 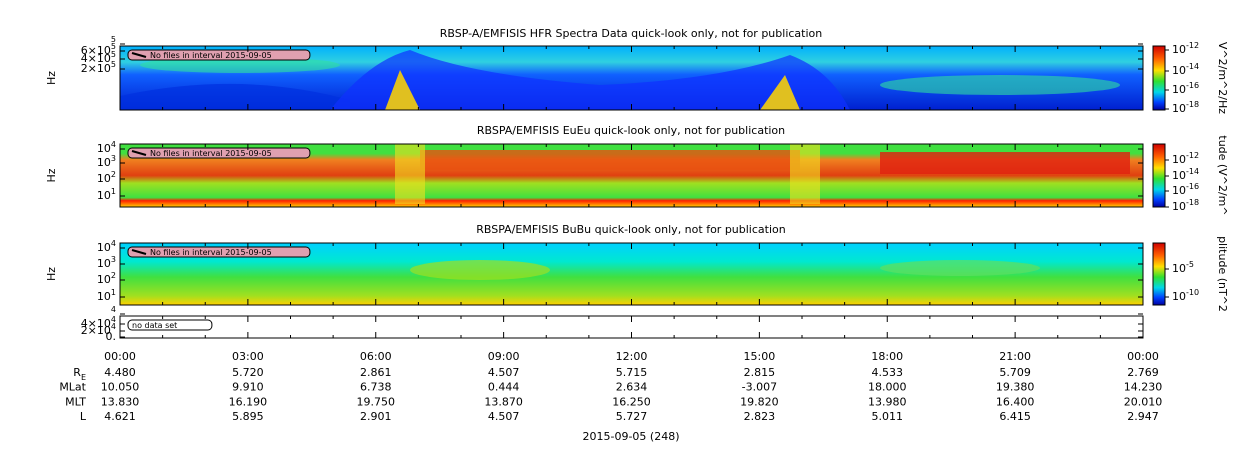 I want to click on ephemeris-label: MLat, so click(x=72, y=387).